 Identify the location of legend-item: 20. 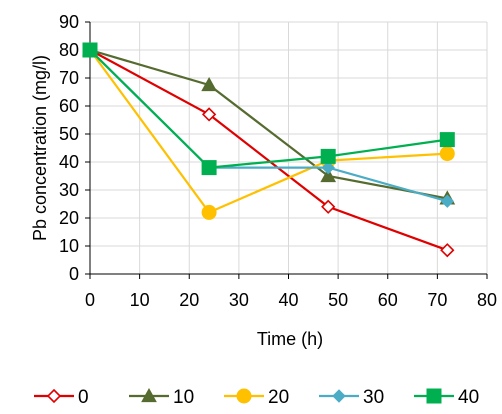
(256, 397).